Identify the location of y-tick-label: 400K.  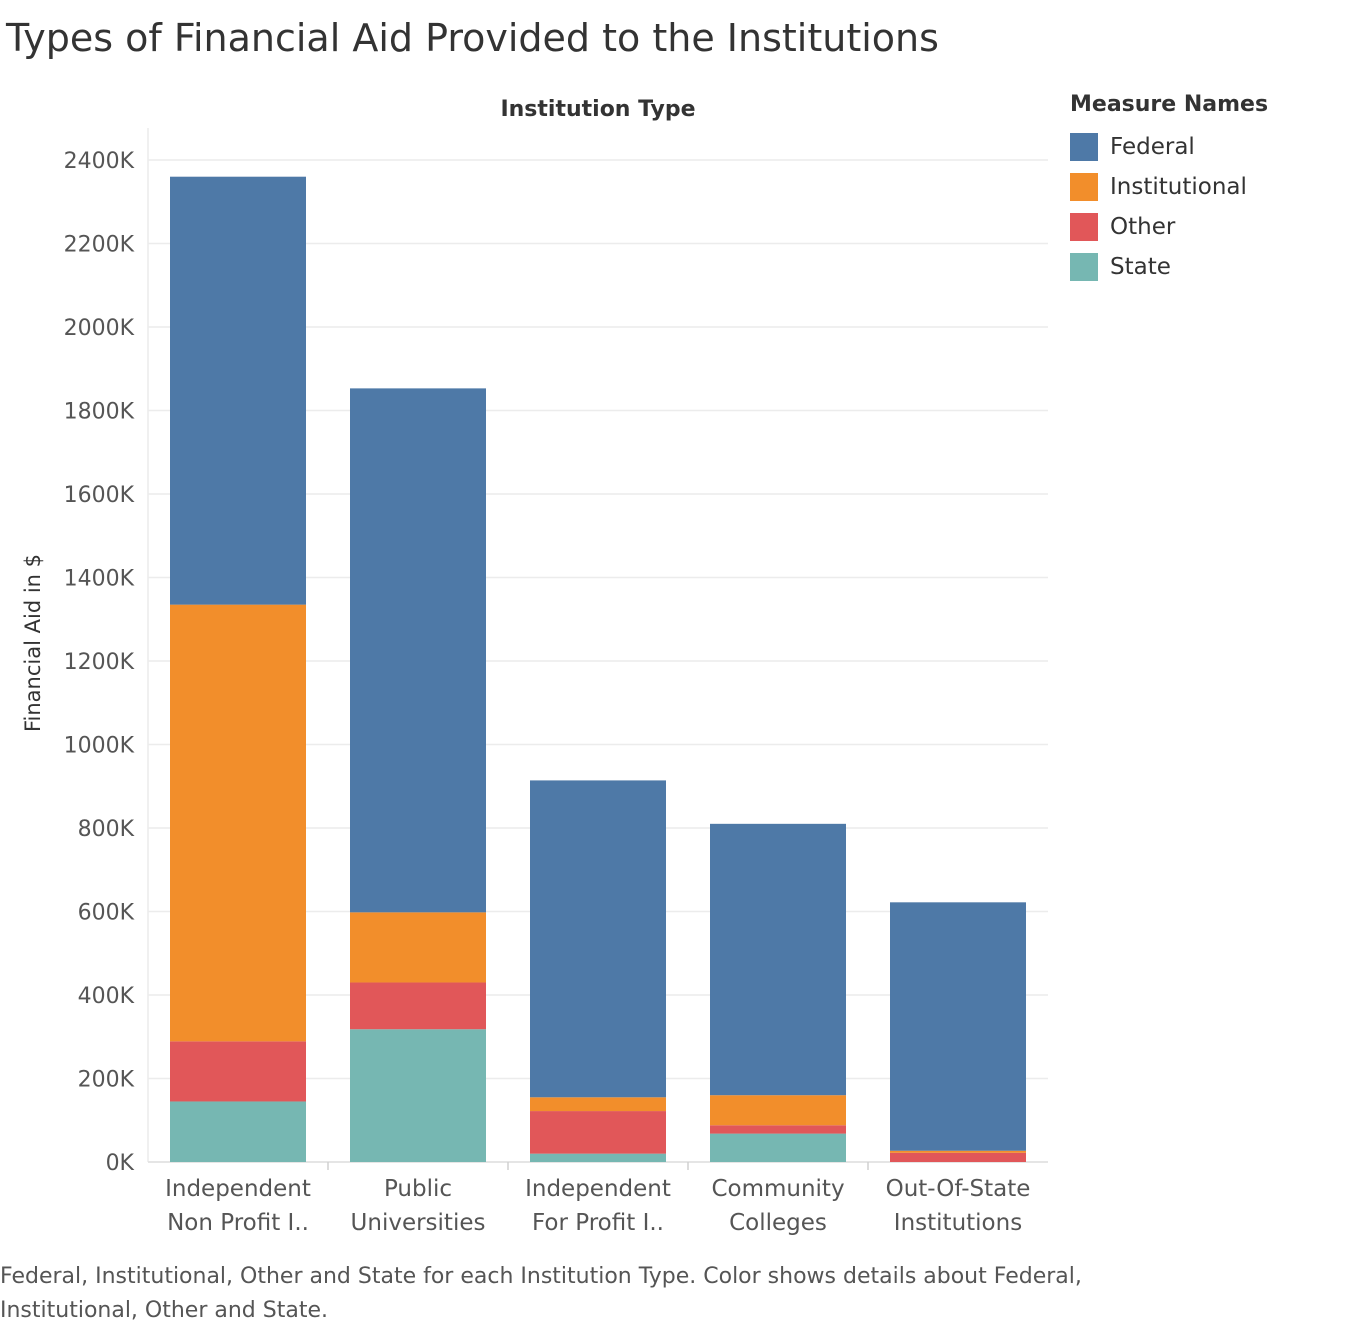
(106, 996).